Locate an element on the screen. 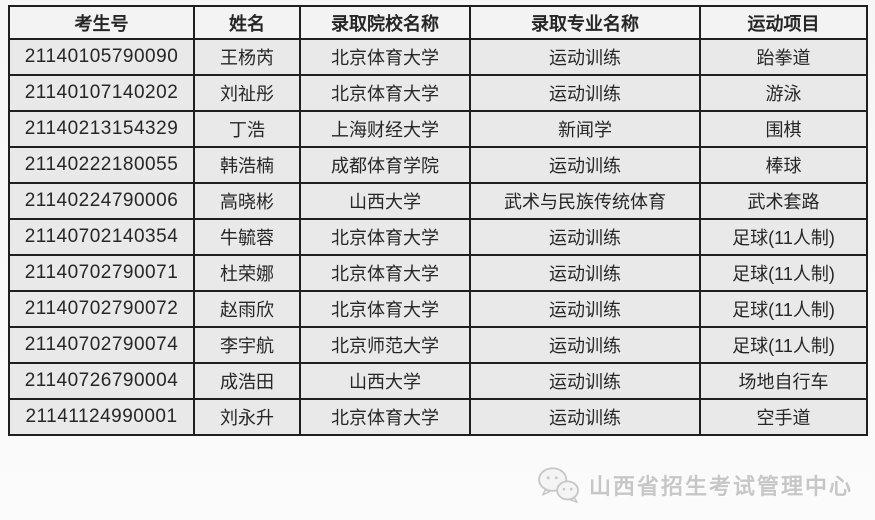  table-cell: 21140702790072 is located at coordinates (101, 309).